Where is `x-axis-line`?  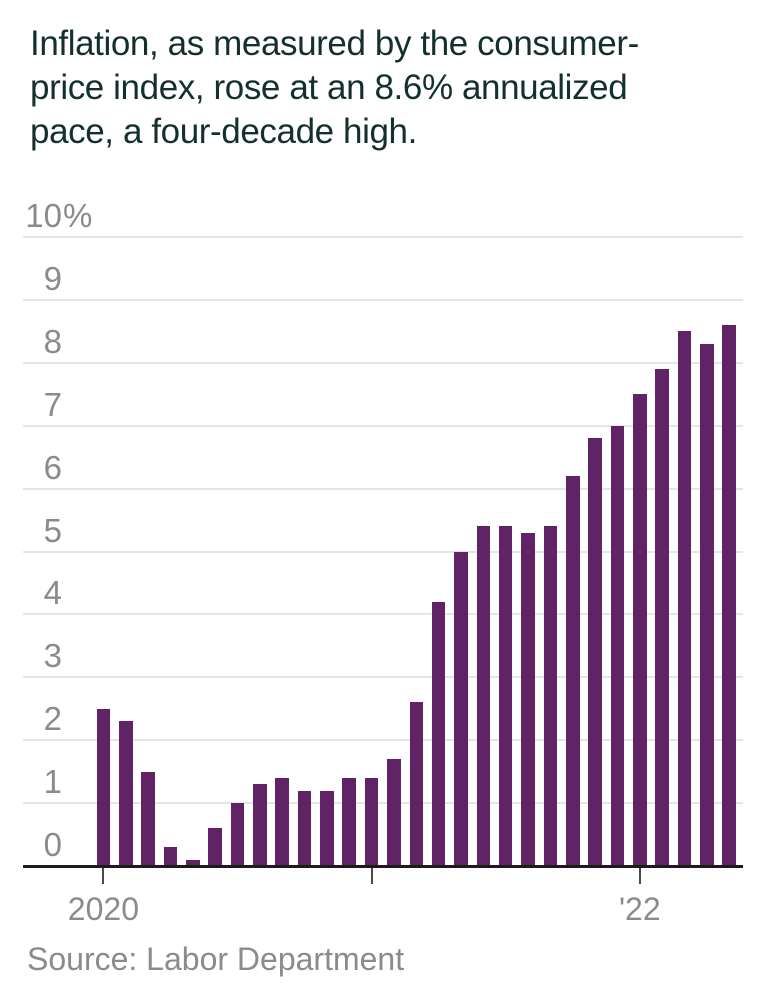
x-axis-line is located at coordinates (383, 866).